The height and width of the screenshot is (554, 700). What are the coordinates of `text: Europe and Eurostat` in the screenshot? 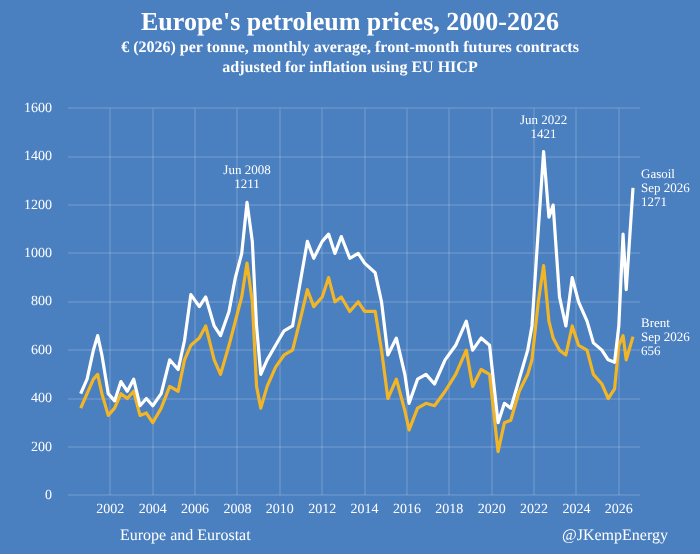 It's located at (185, 535).